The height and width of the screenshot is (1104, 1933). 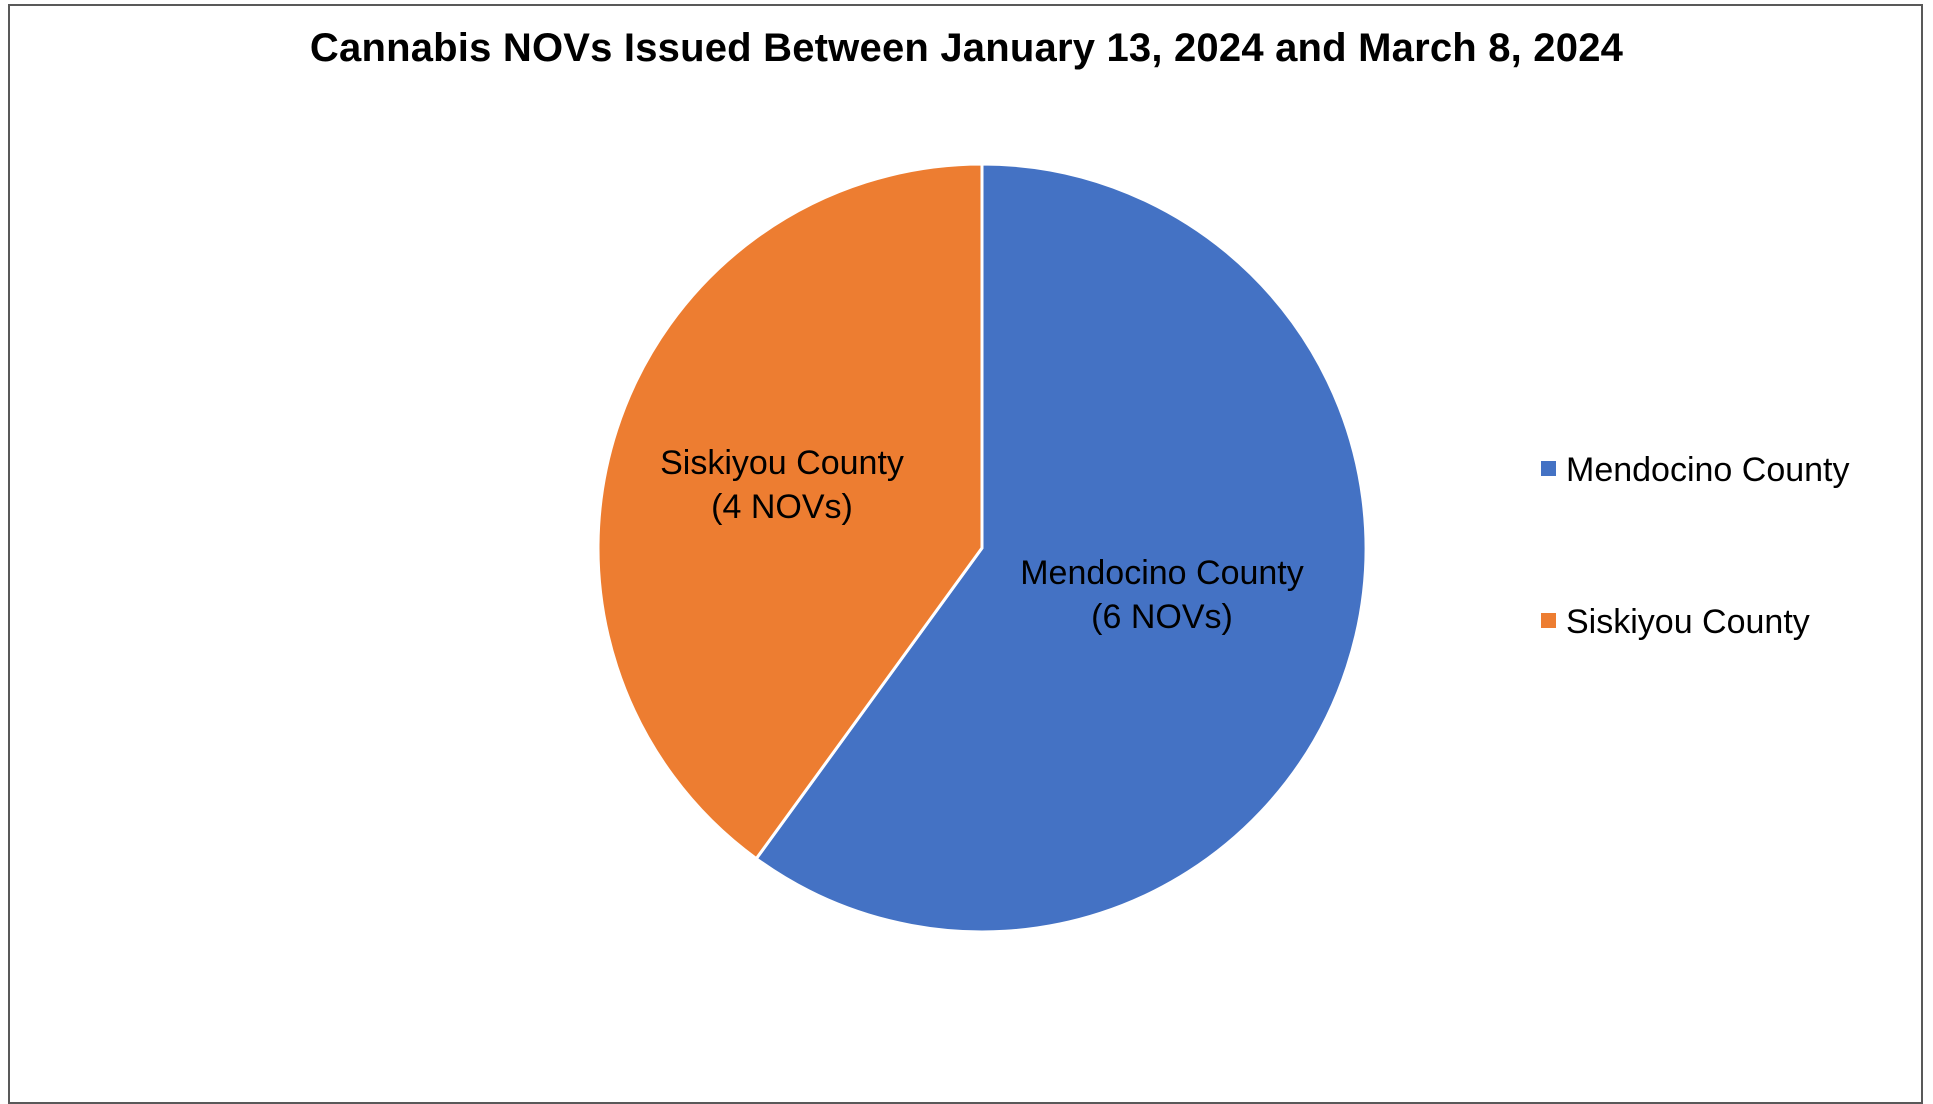 What do you see at coordinates (1162, 617) in the screenshot?
I see `data-label-value: (6 NOVs)` at bounding box center [1162, 617].